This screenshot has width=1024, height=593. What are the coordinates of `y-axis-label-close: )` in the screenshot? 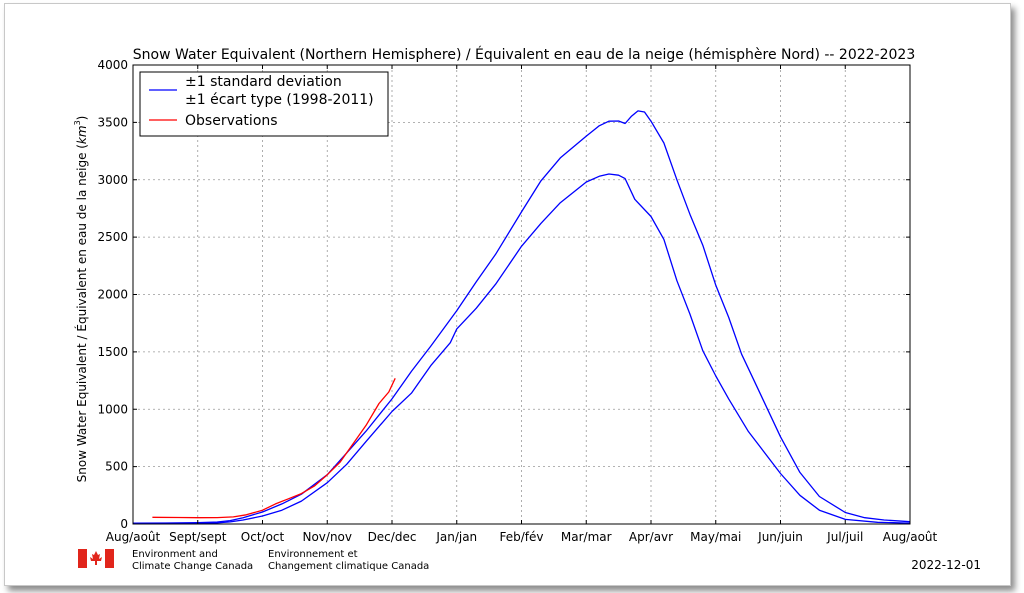 It's located at (82, 118).